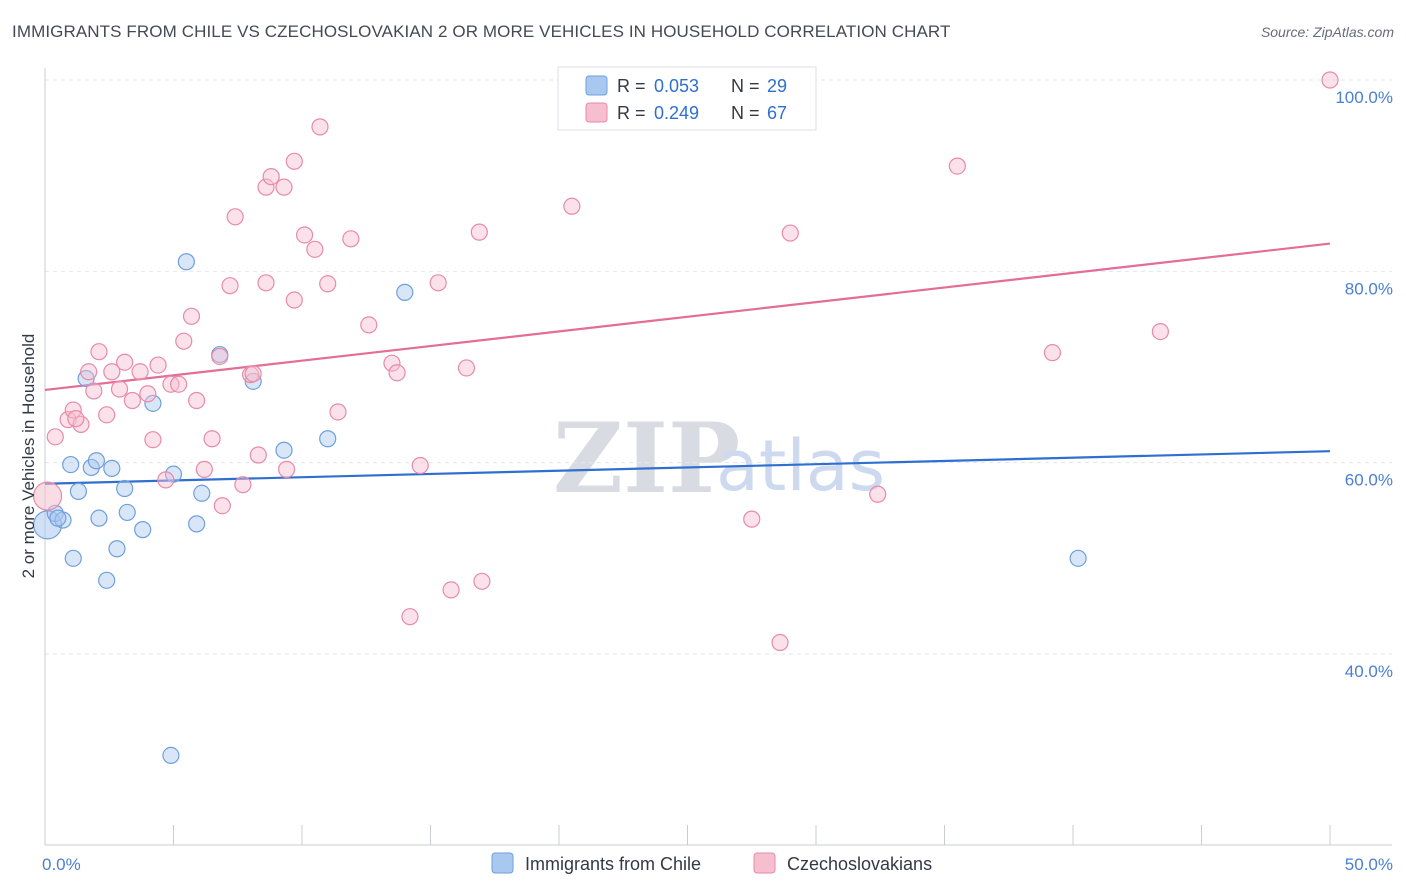 This screenshot has height=892, width=1406. Describe the element at coordinates (777, 86) in the screenshot. I see `legend-n-value: 29` at that location.